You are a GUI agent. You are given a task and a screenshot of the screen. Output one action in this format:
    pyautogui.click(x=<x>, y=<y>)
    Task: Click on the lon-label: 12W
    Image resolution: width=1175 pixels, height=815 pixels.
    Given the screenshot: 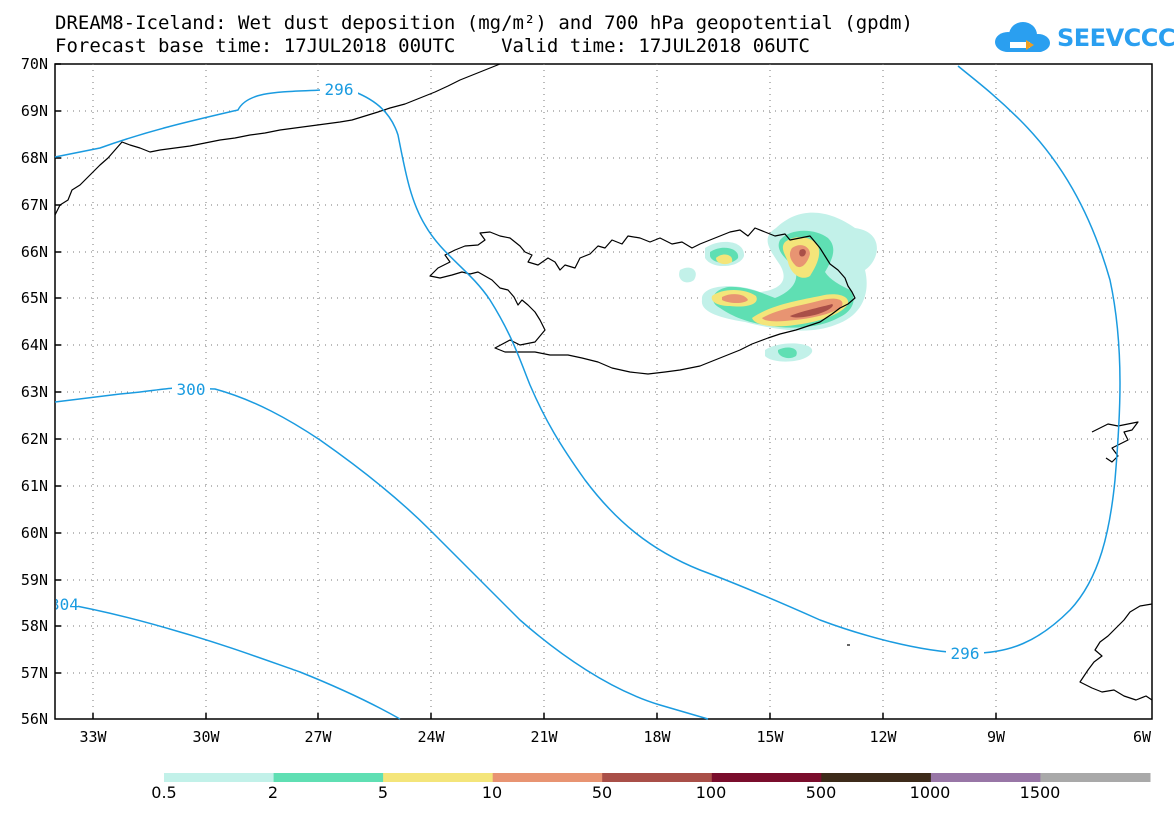 What is the action you would take?
    pyautogui.click(x=883, y=737)
    